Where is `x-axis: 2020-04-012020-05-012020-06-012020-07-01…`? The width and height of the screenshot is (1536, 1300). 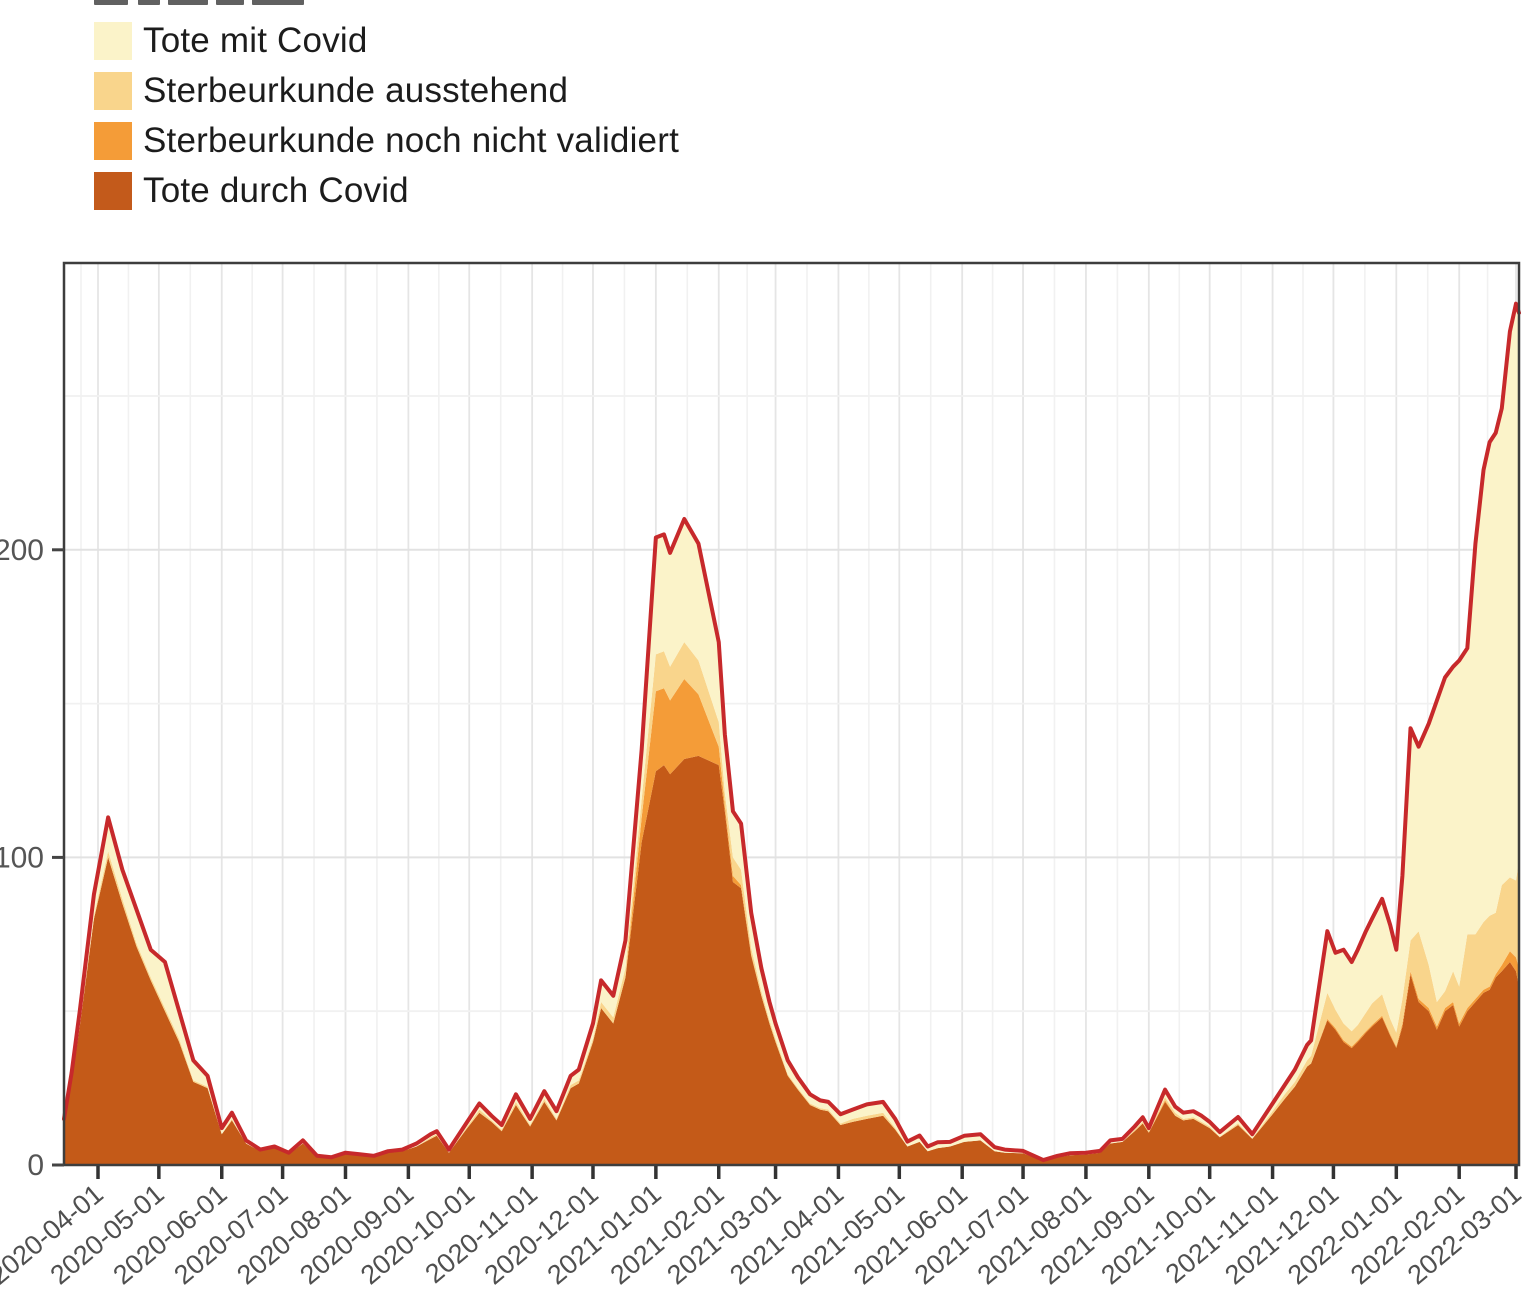
x-axis: 2020-04-012020-05-012020-06-012020-07-01… is located at coordinates (763, 1228).